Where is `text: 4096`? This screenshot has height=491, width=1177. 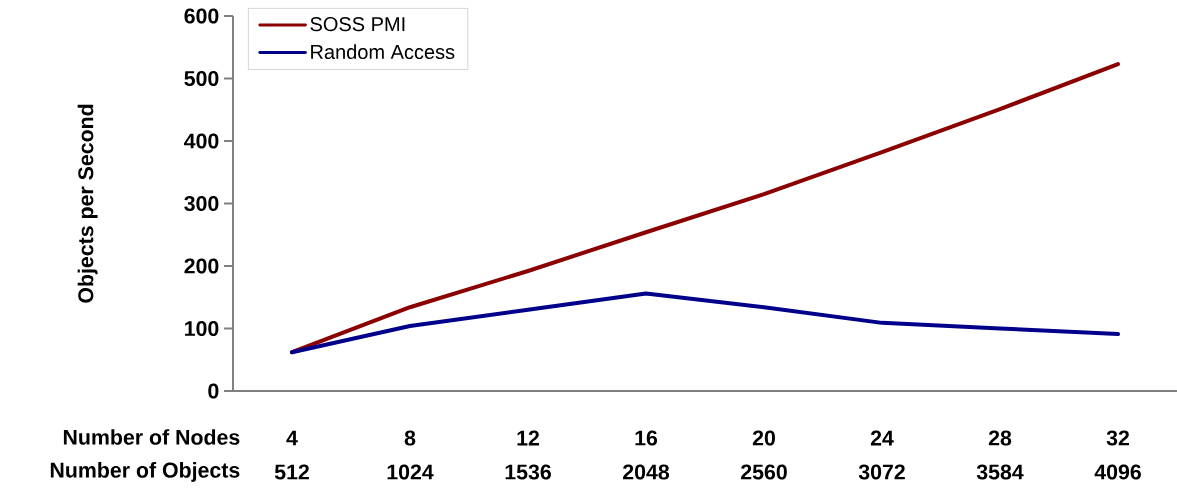
text: 4096 is located at coordinates (1117, 472).